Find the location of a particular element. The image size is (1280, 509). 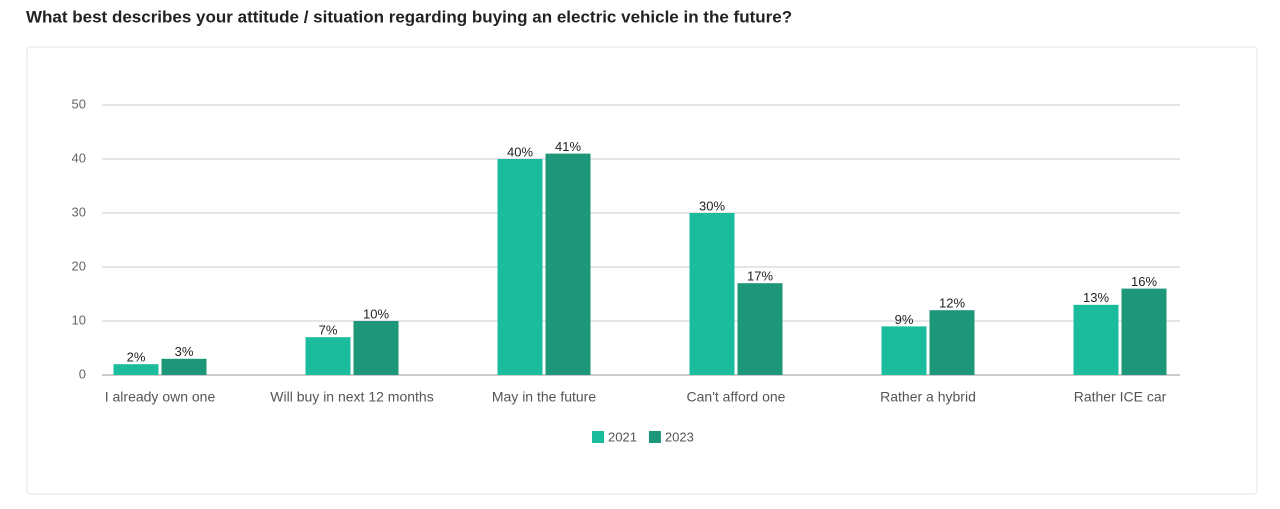

y-tick-label: 20 is located at coordinates (79, 265).